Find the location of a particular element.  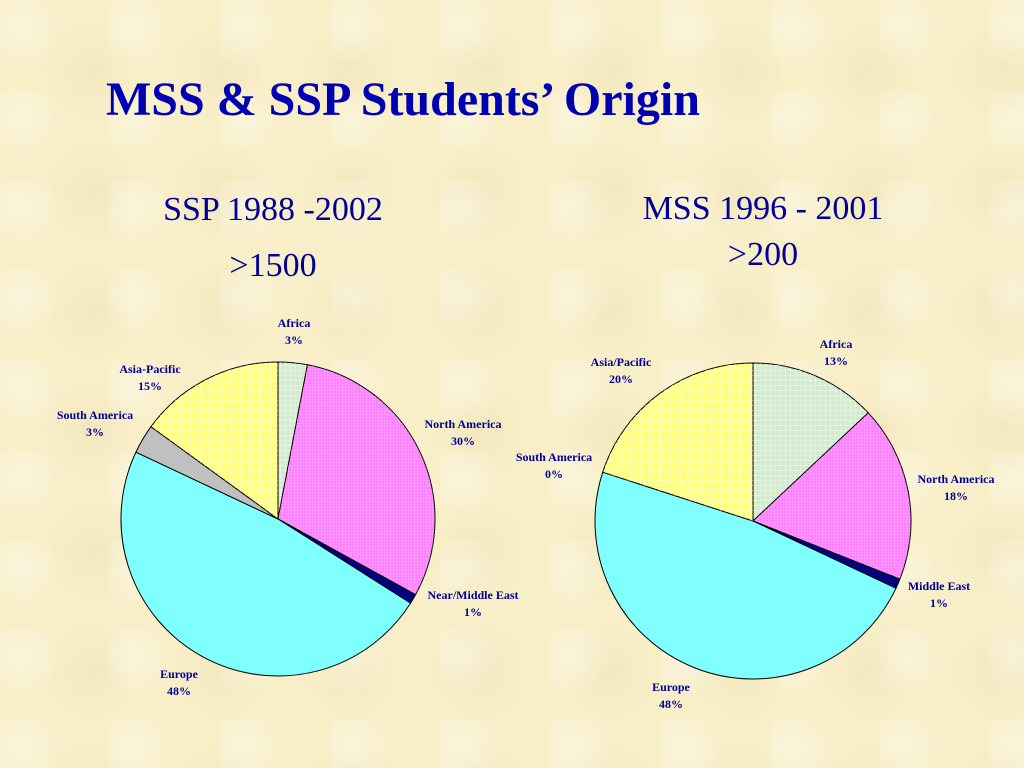

mss-chart-subtitle: >200 is located at coordinates (763, 254).